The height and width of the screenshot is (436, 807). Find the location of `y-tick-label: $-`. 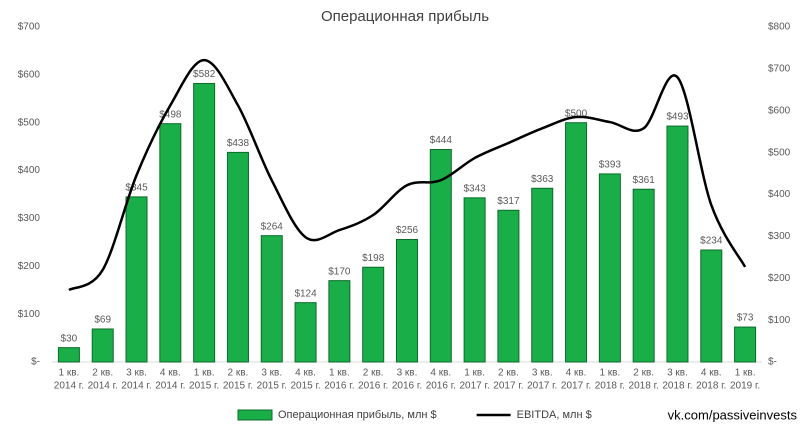

y-tick-label: $- is located at coordinates (35, 362).